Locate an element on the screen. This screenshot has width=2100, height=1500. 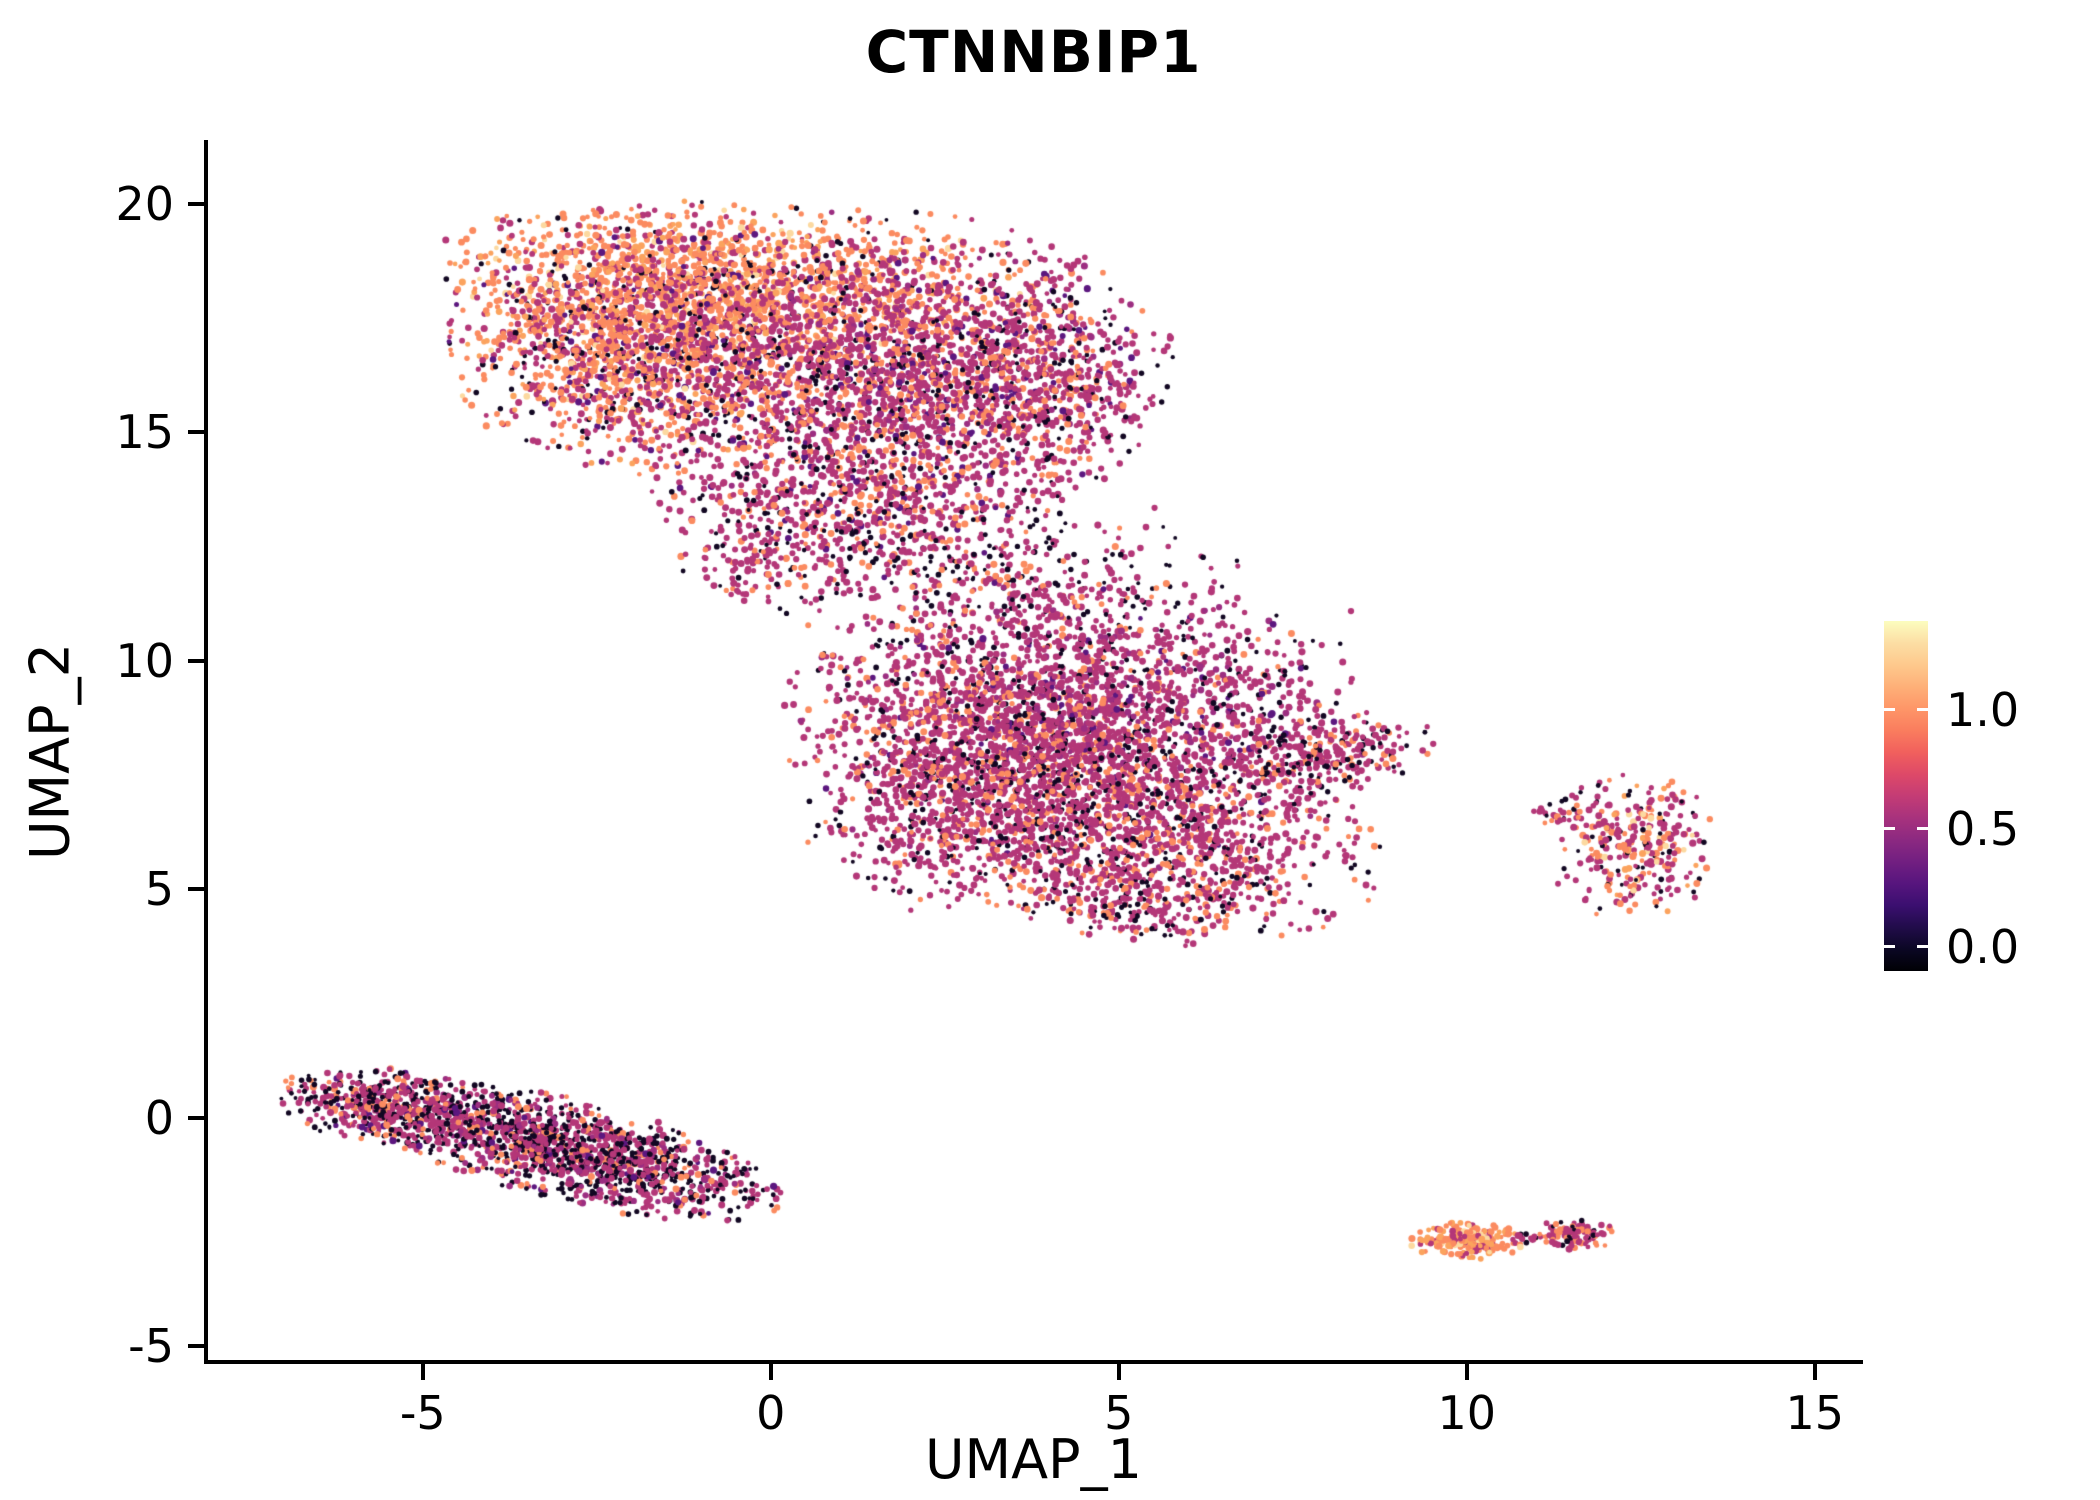
y-axis-title: UMAP_2 is located at coordinates (50, 752).